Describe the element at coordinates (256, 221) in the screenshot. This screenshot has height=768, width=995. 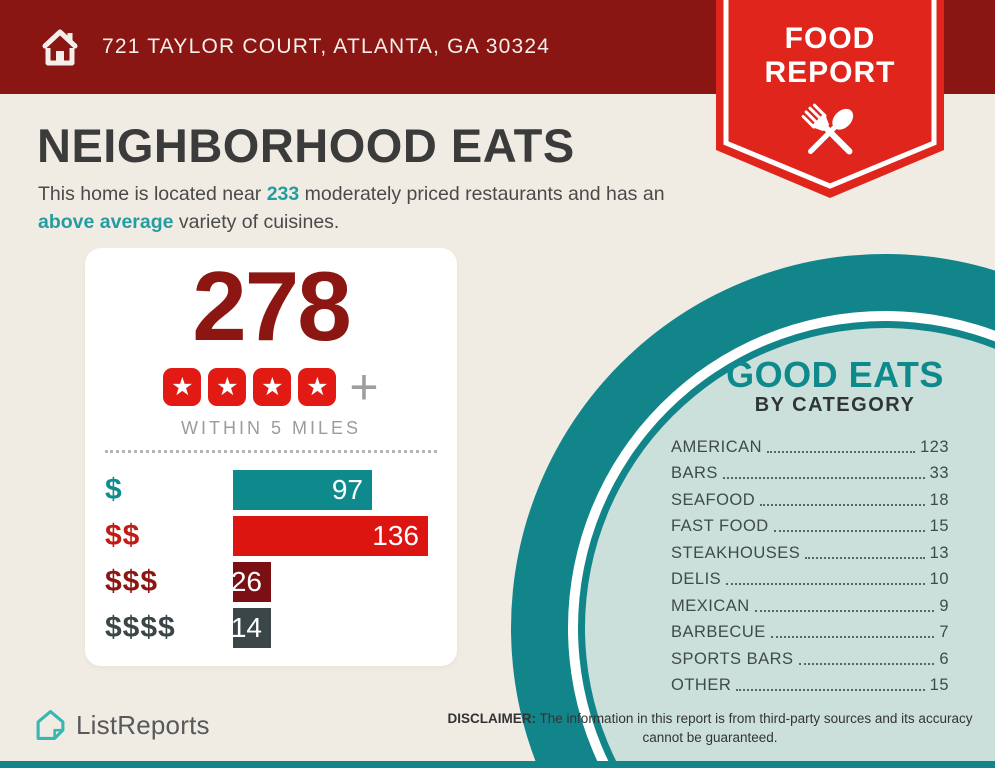
I see `subtitle-text: variety of cuisines.` at that location.